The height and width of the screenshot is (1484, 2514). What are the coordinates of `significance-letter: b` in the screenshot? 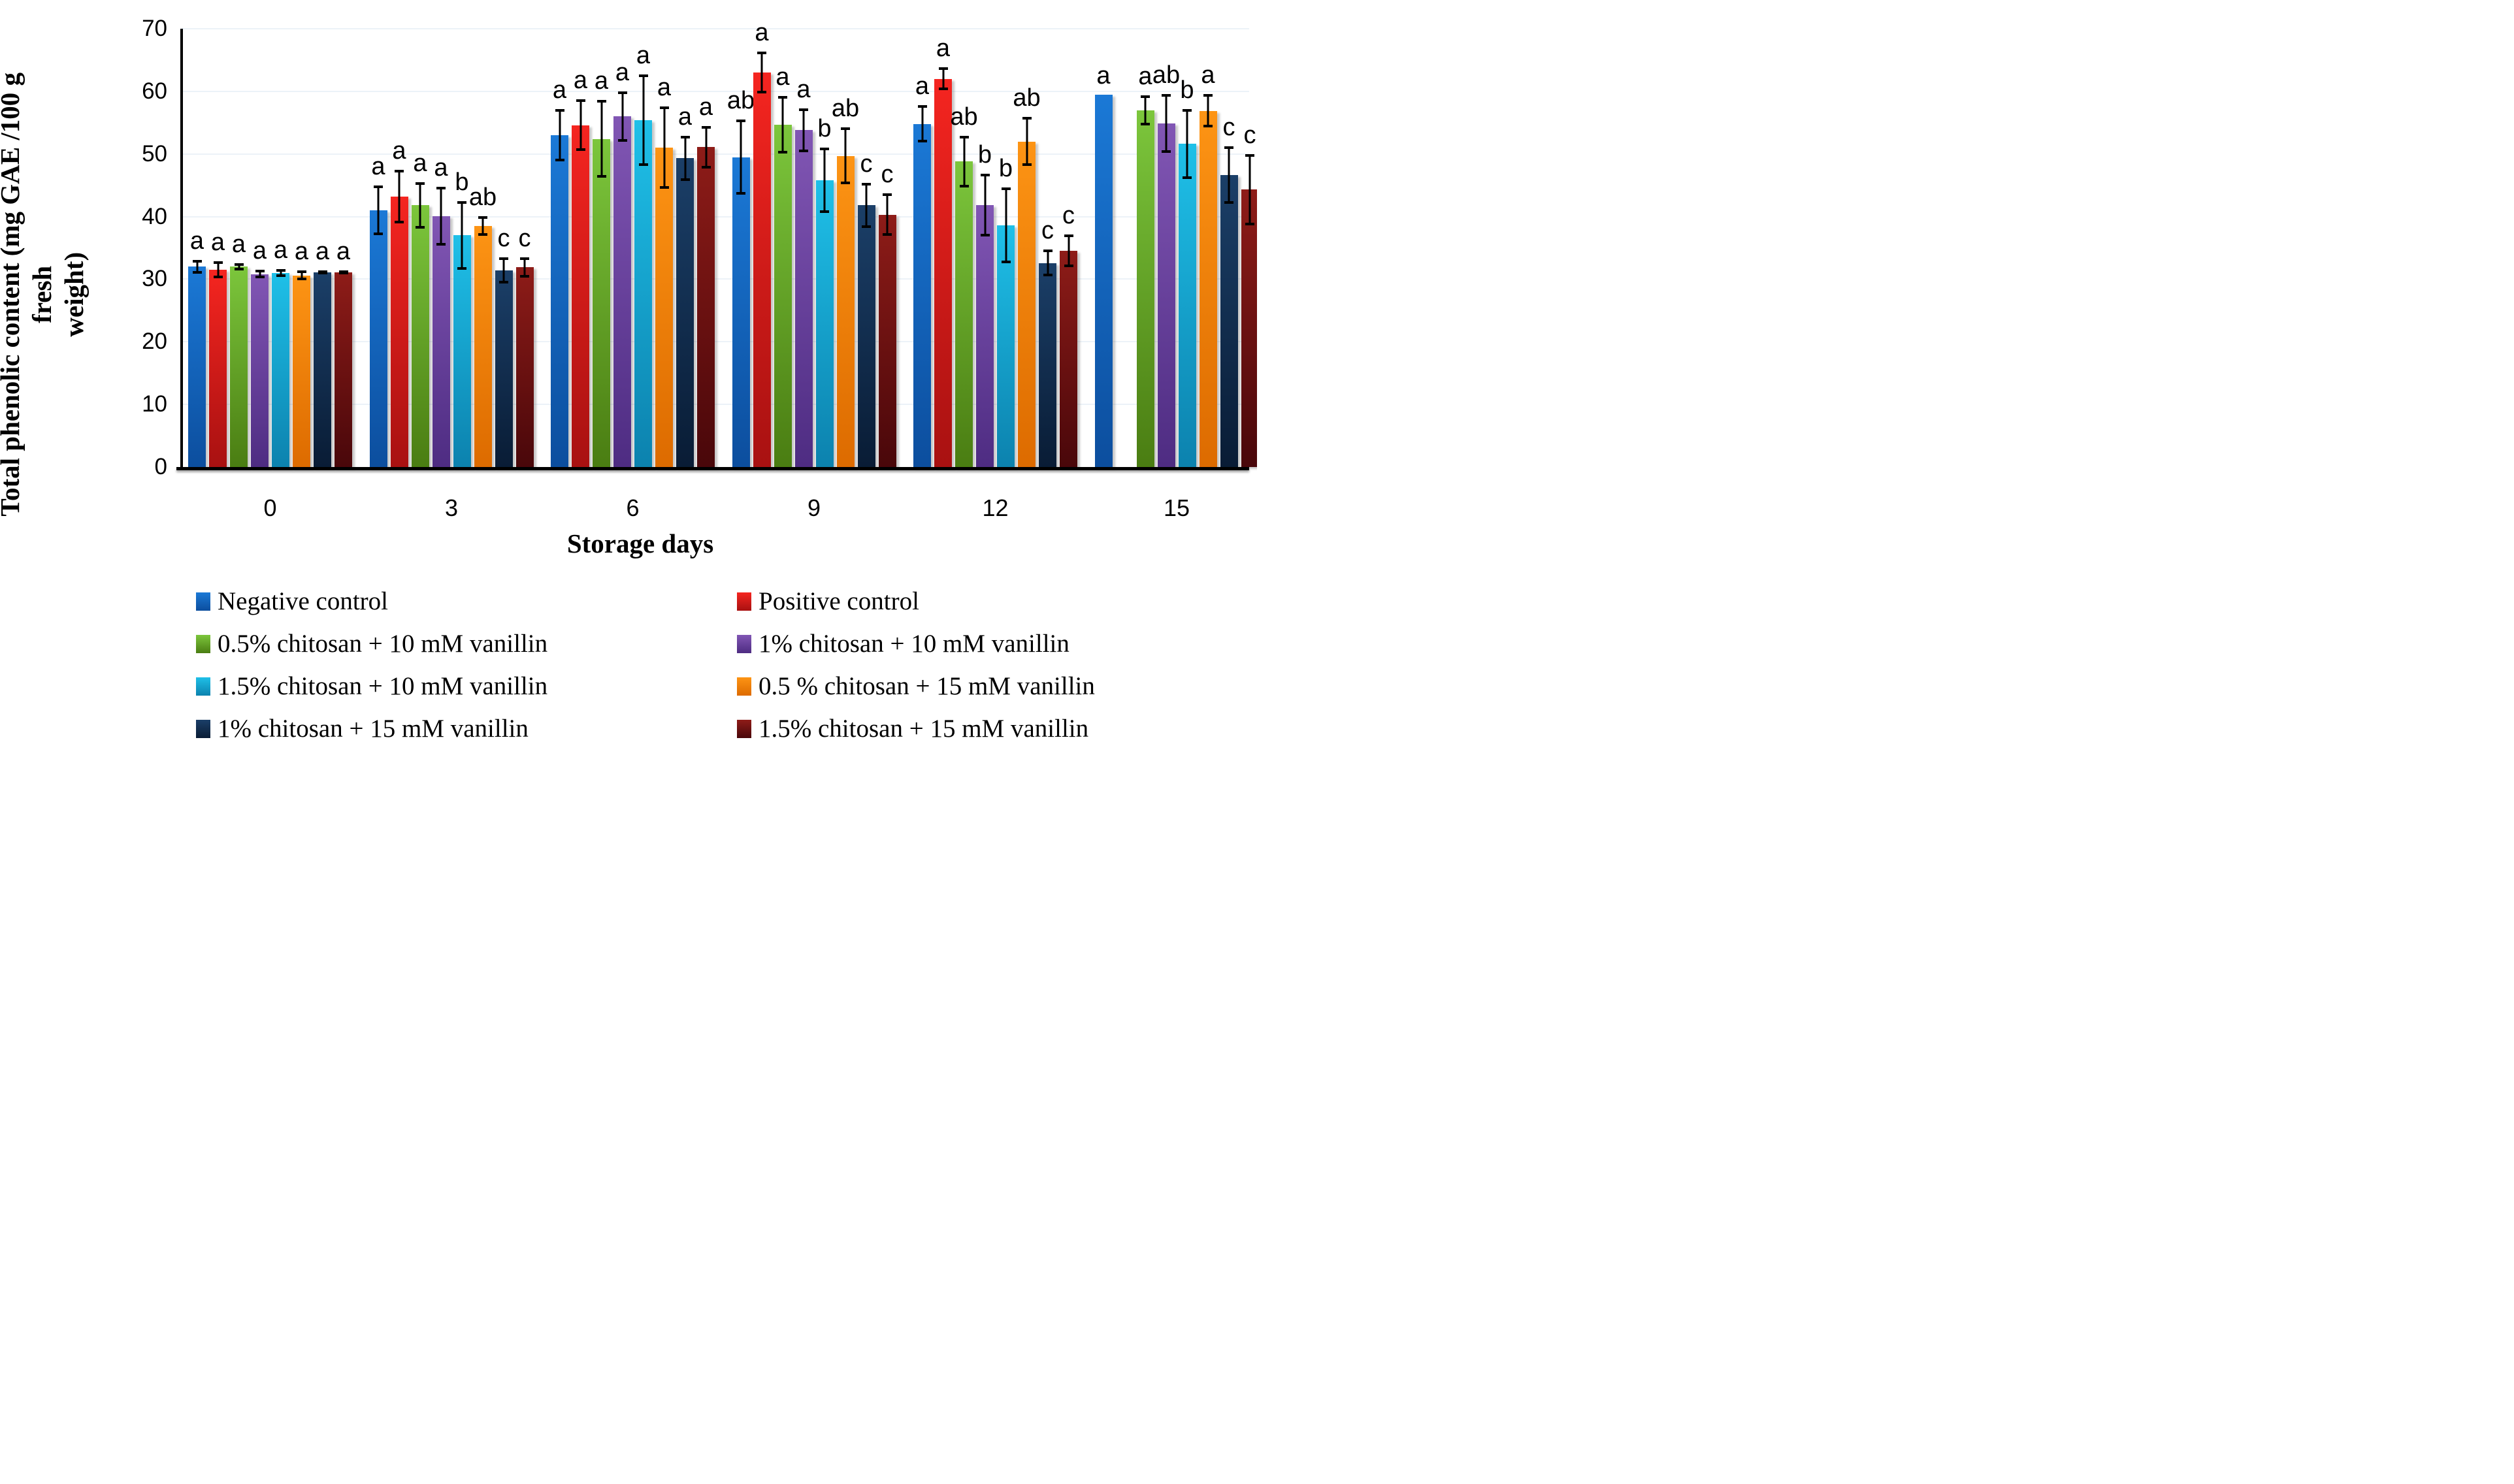 It's located at (1006, 168).